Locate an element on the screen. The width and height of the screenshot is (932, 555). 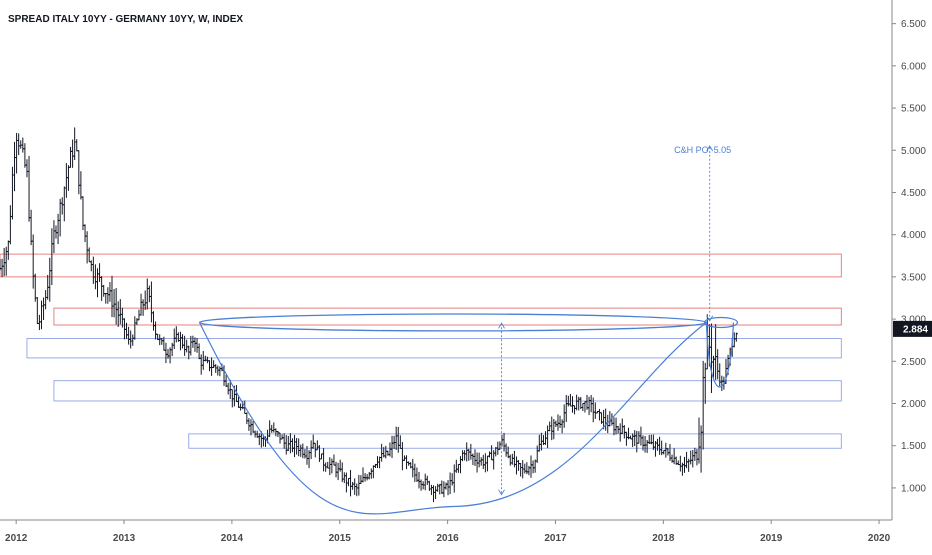
y-tick-label-8: 2.500 is located at coordinates (913, 362).